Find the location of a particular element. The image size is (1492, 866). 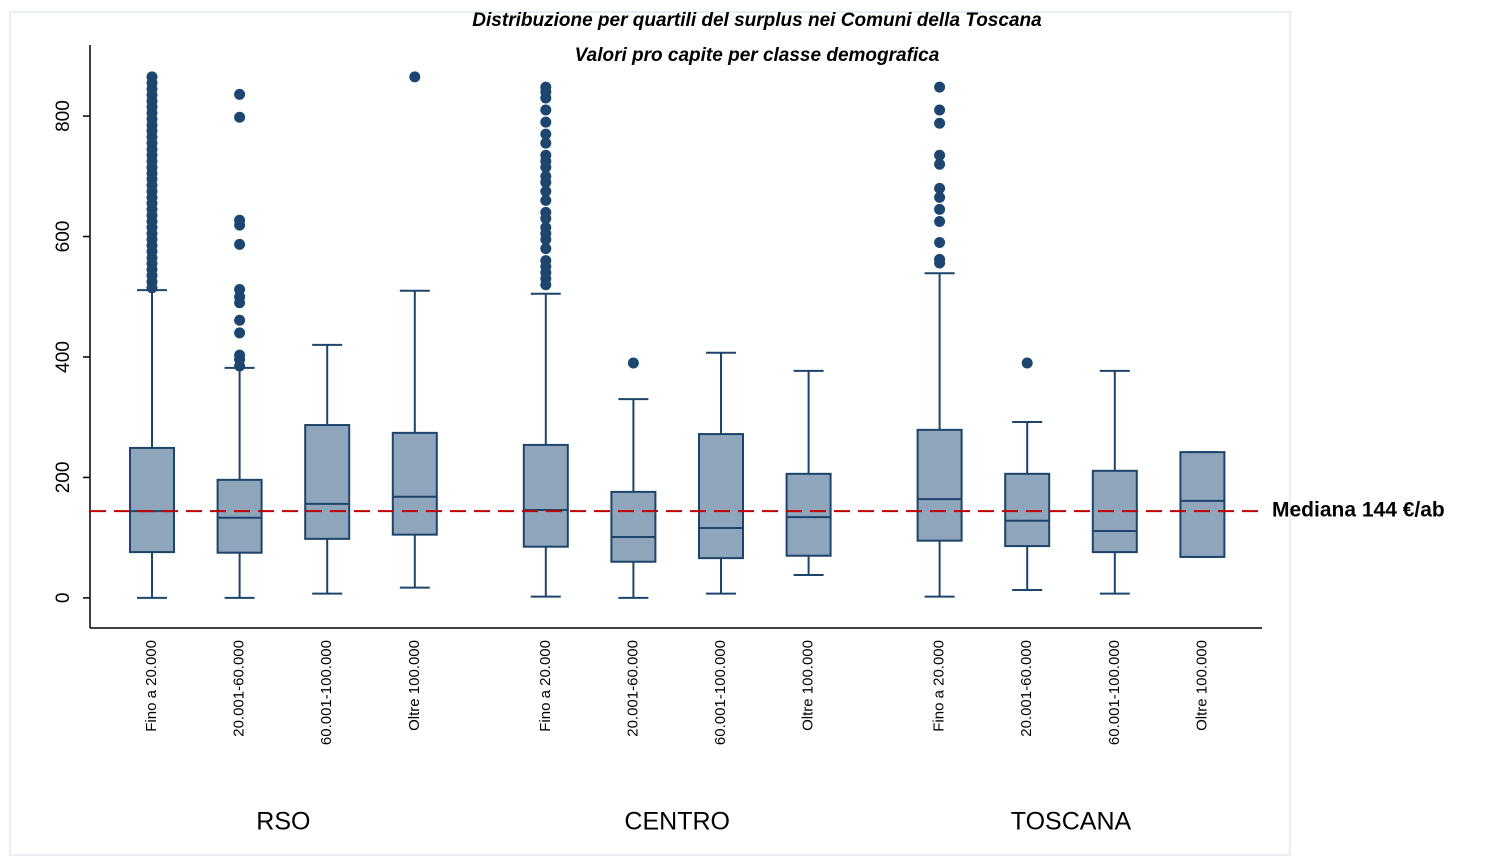

y-tick-label: 400 is located at coordinates (63, 357).